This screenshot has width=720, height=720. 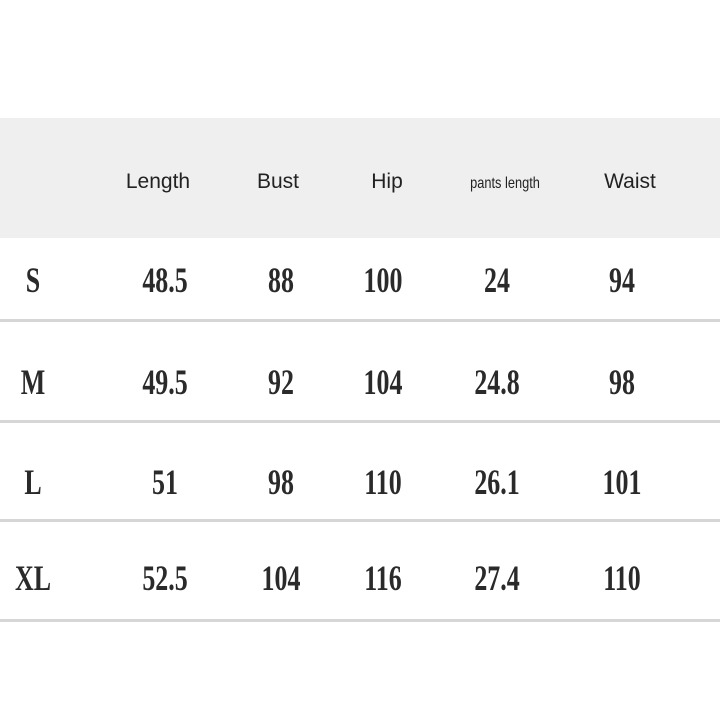 I want to click on cell-size: M, so click(x=33, y=382).